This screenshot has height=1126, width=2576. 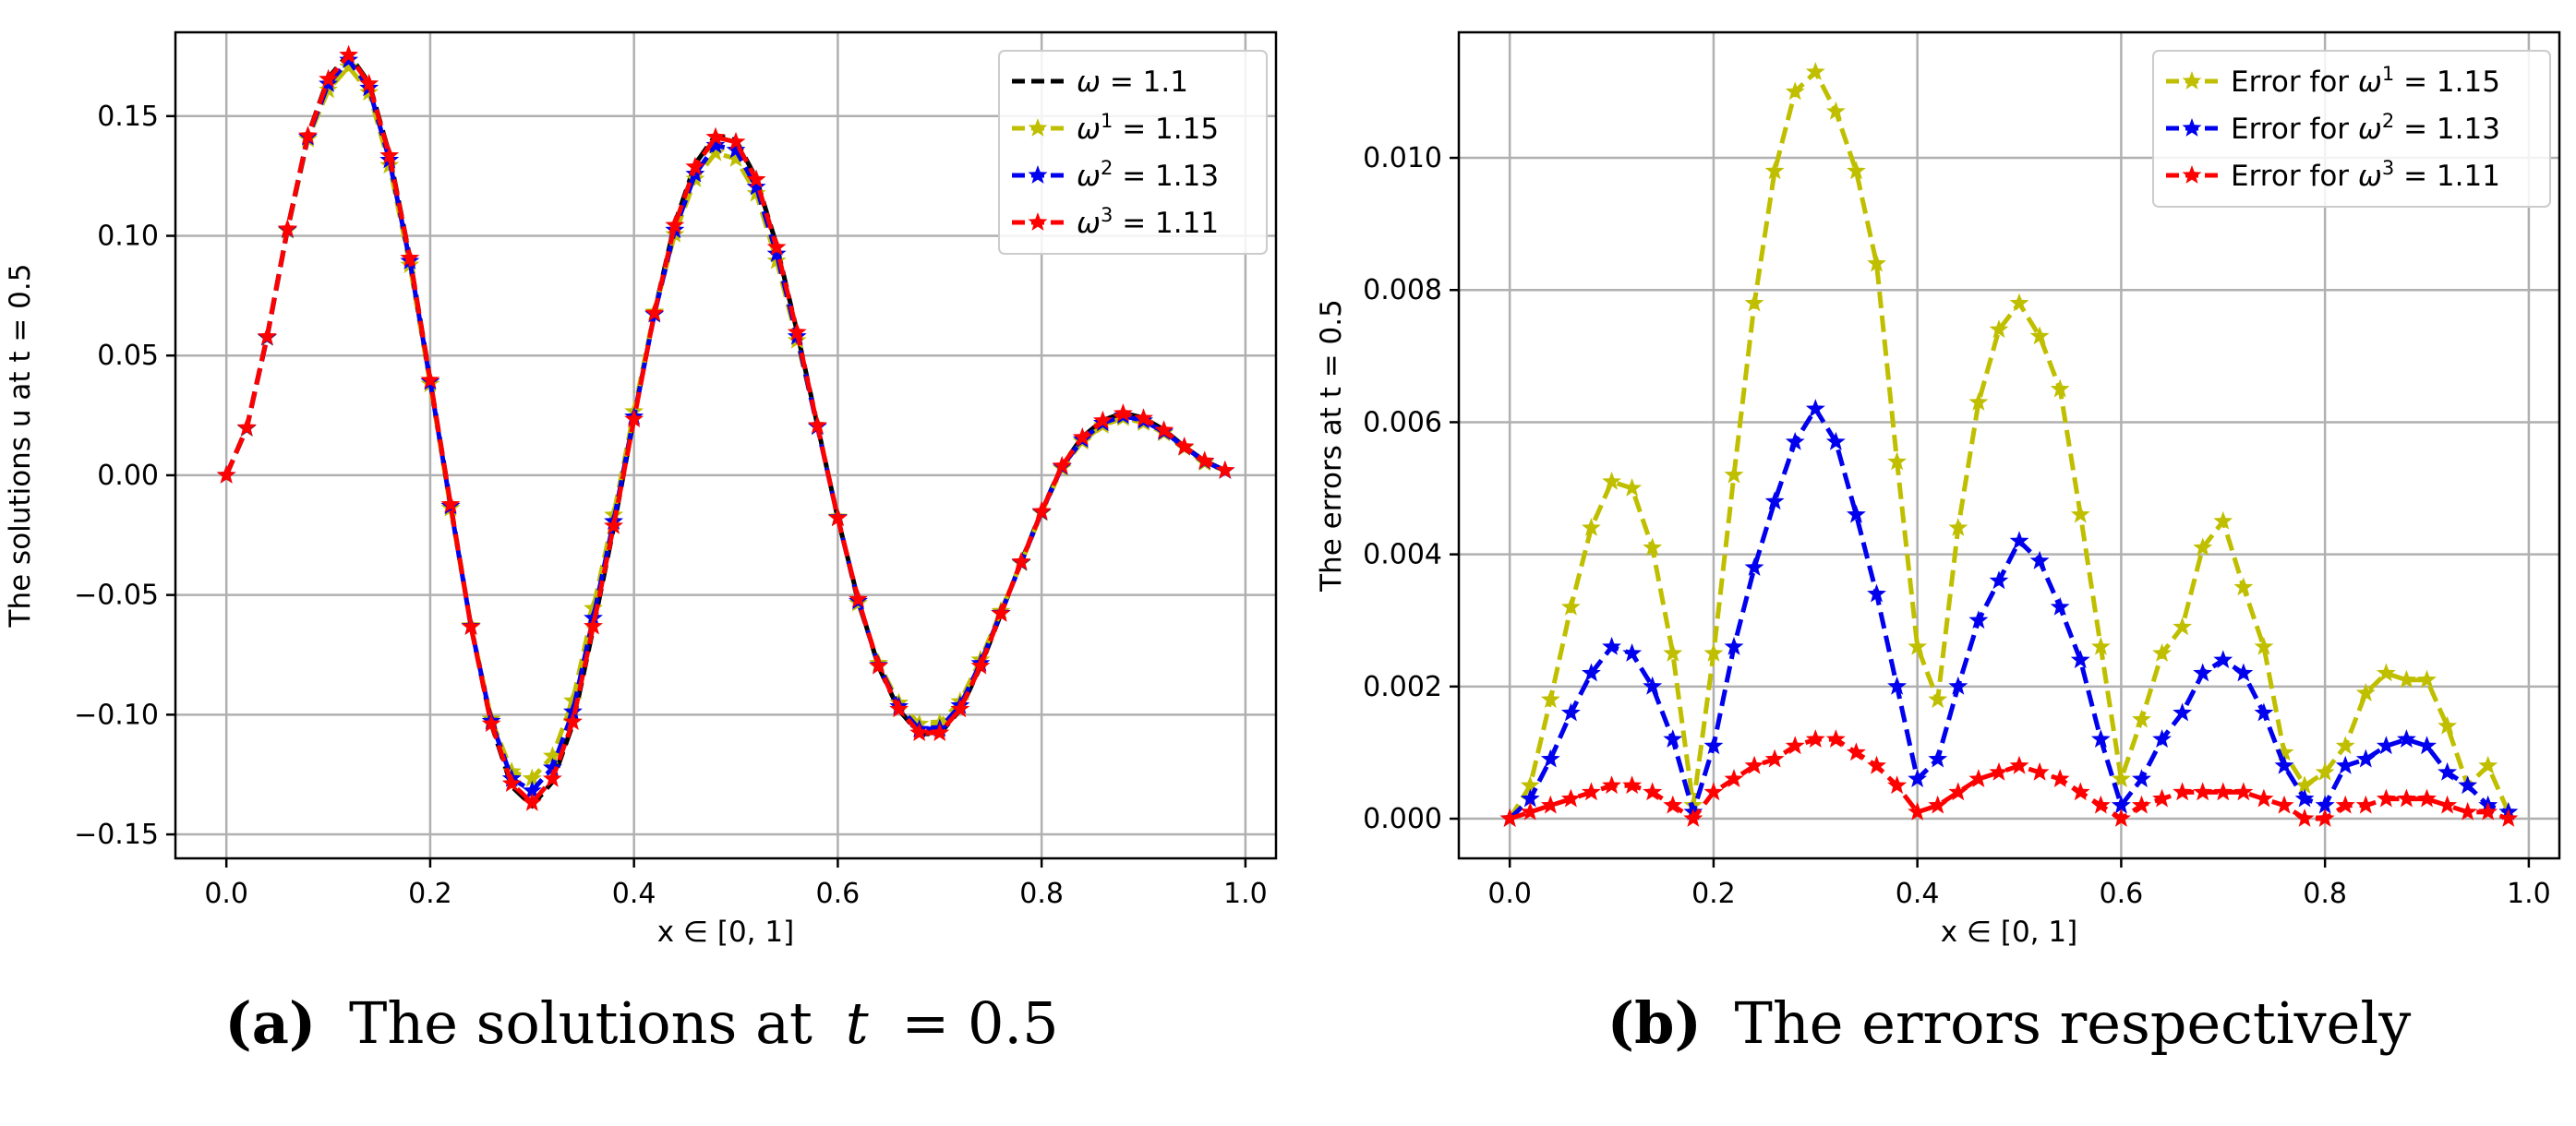 What do you see at coordinates (2073, 1023) in the screenshot?
I see `caption-text: The errors respectively` at bounding box center [2073, 1023].